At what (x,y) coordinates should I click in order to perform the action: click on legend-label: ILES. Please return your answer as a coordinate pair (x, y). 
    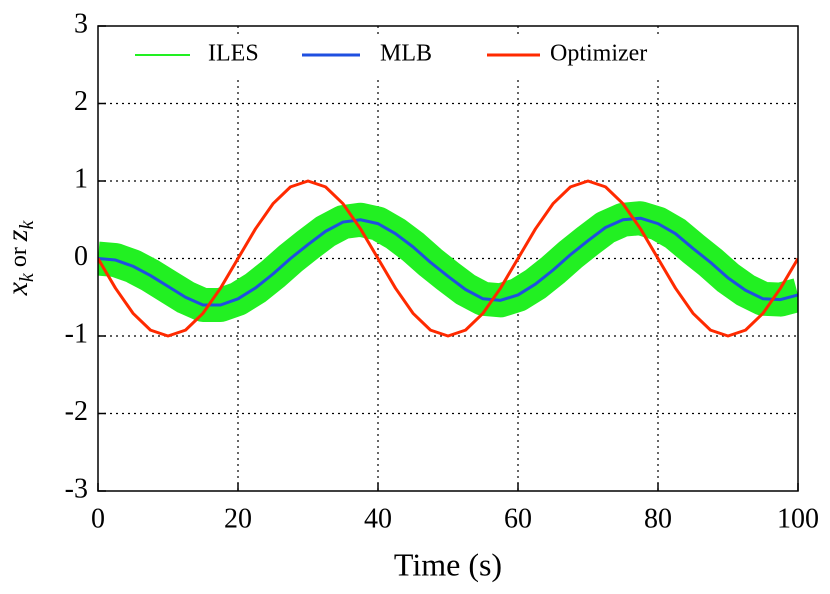
    Looking at the image, I should click on (233, 54).